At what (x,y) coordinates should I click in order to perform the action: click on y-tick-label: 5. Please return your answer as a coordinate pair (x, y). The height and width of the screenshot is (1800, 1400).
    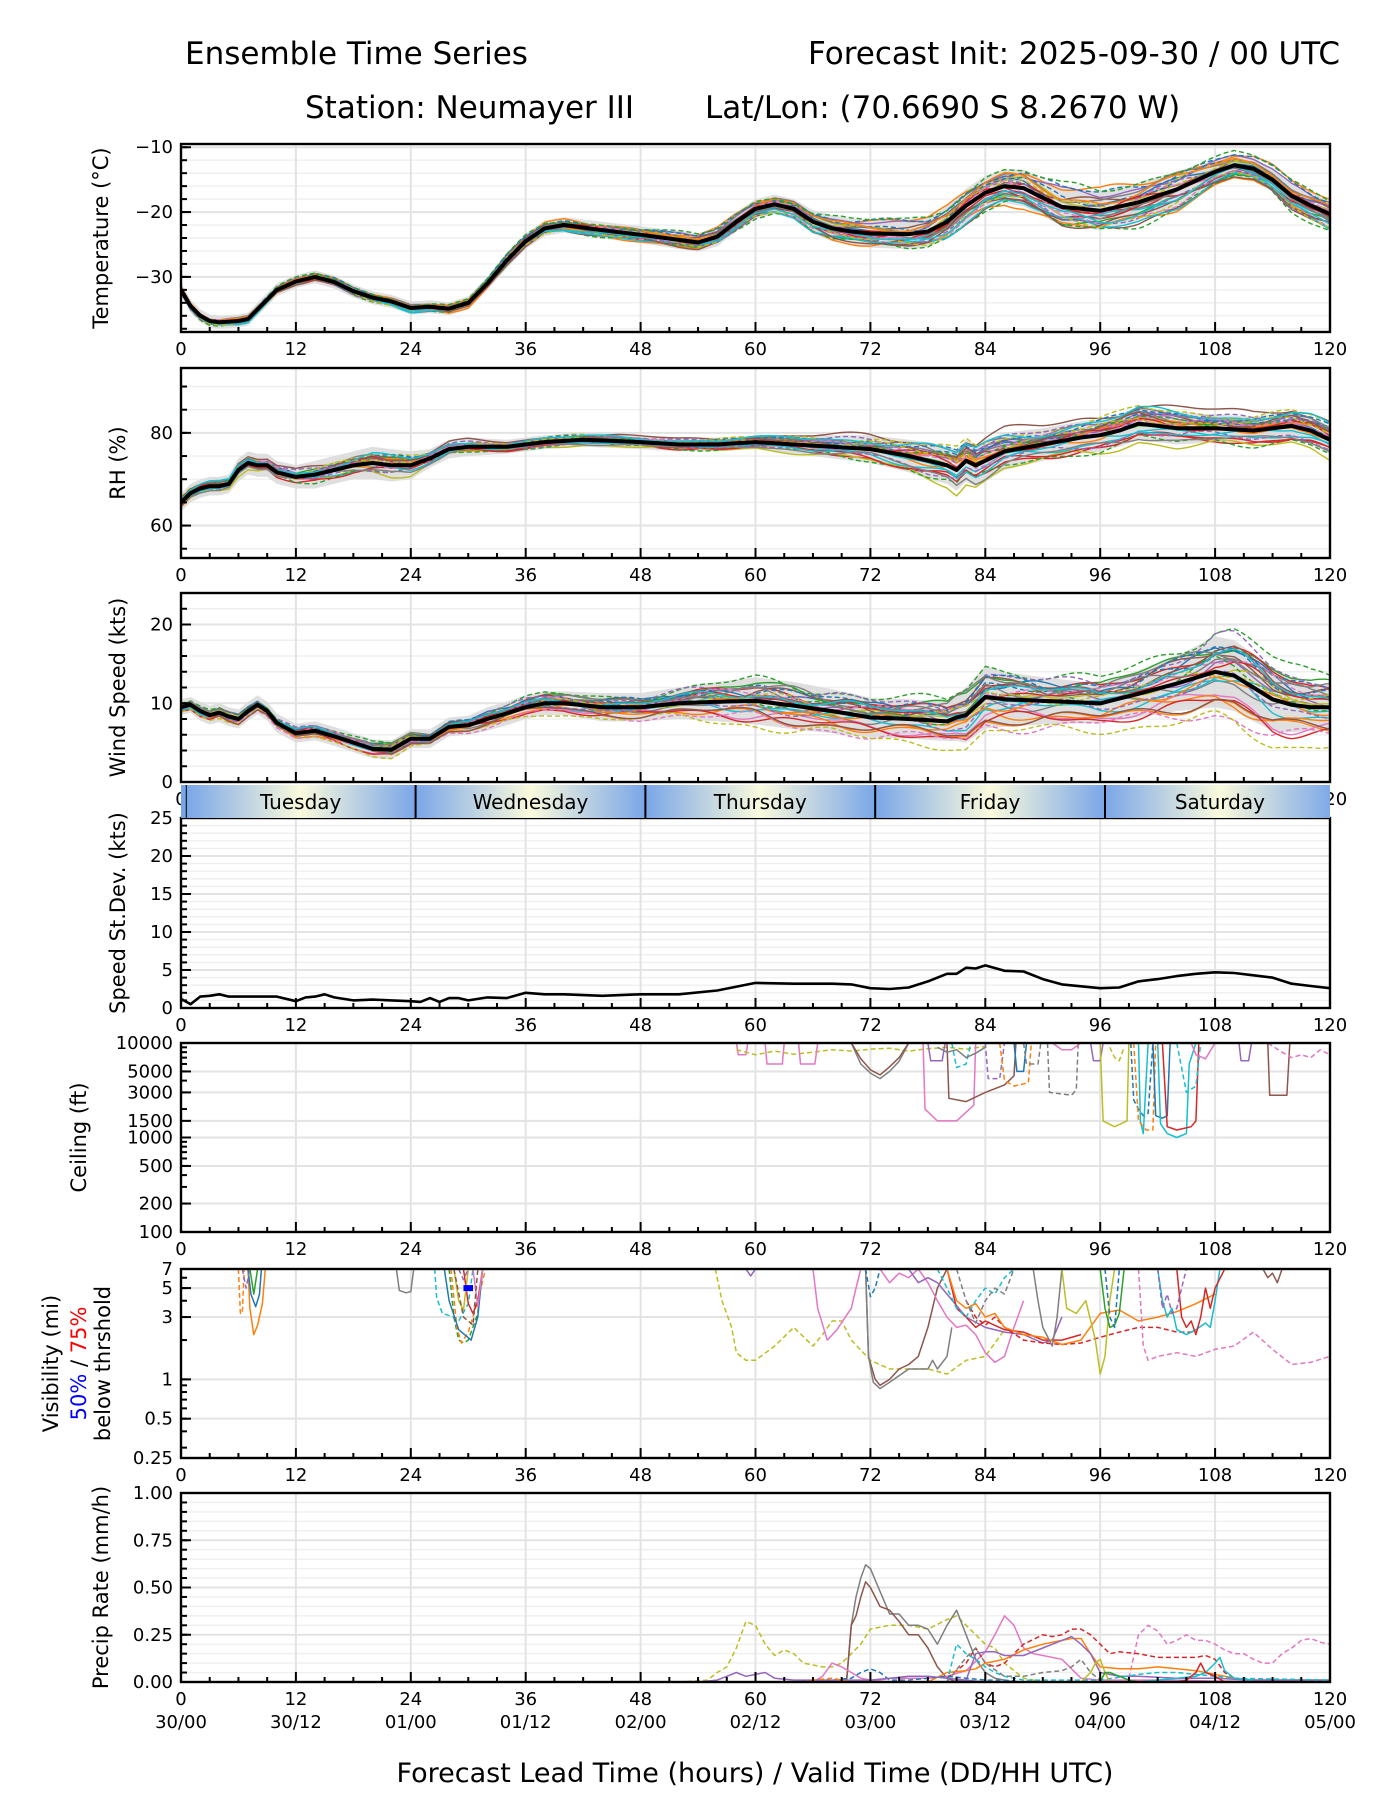
    Looking at the image, I should click on (167, 970).